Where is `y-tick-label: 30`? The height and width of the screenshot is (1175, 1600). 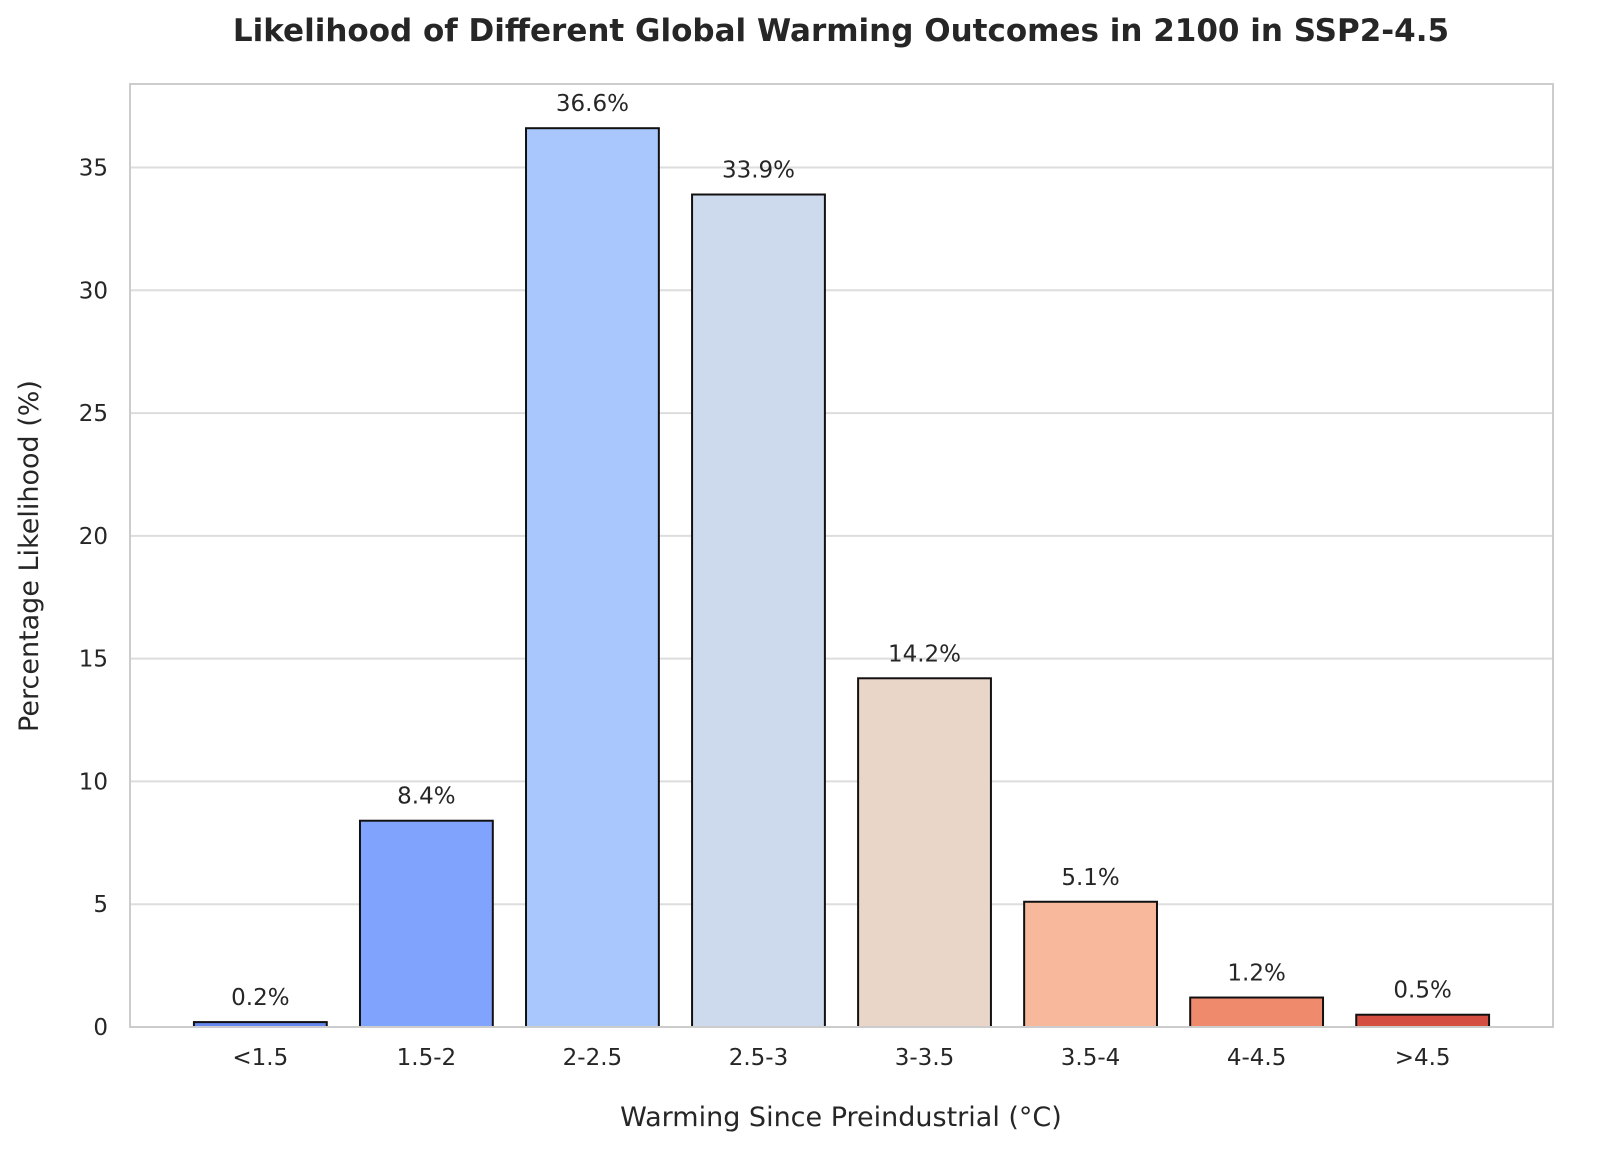
y-tick-label: 30 is located at coordinates (93, 291).